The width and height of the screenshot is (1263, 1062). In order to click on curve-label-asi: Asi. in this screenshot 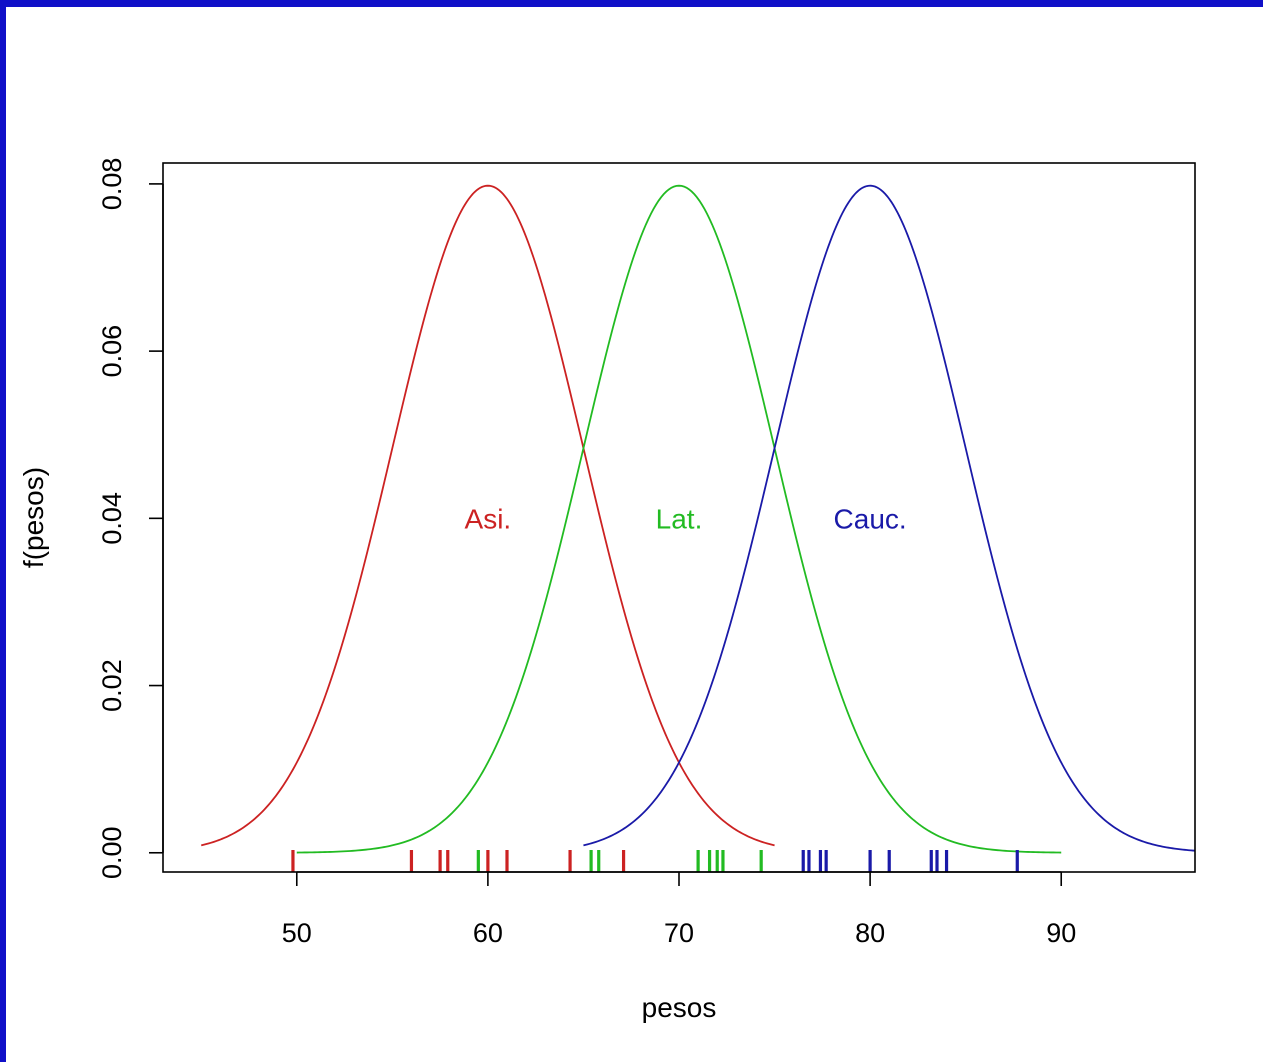, I will do `click(488, 518)`.